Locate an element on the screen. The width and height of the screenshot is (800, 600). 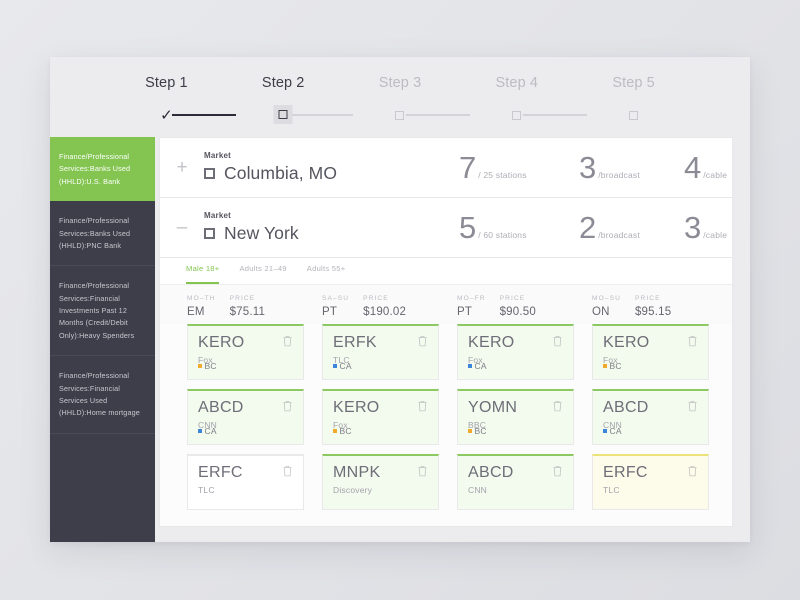
stat-cable-value: 4 is located at coordinates (693, 167).